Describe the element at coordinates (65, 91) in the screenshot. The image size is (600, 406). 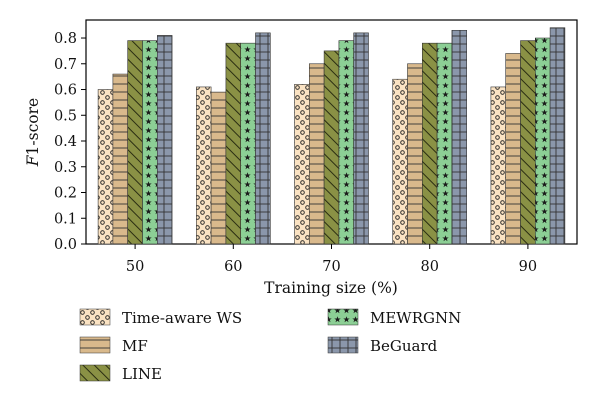
I see `y-tick-label: 0.6` at that location.